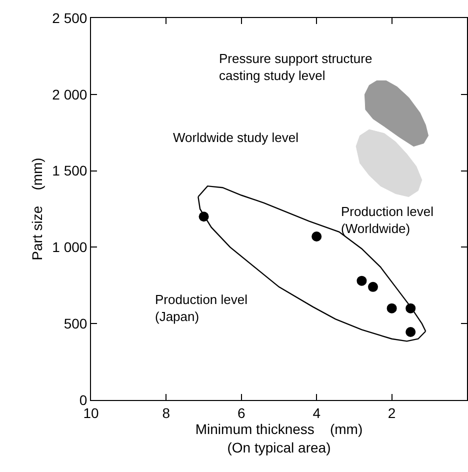 This screenshot has height=472, width=468. I want to click on y-tick-label: 2 500, so click(70, 18).